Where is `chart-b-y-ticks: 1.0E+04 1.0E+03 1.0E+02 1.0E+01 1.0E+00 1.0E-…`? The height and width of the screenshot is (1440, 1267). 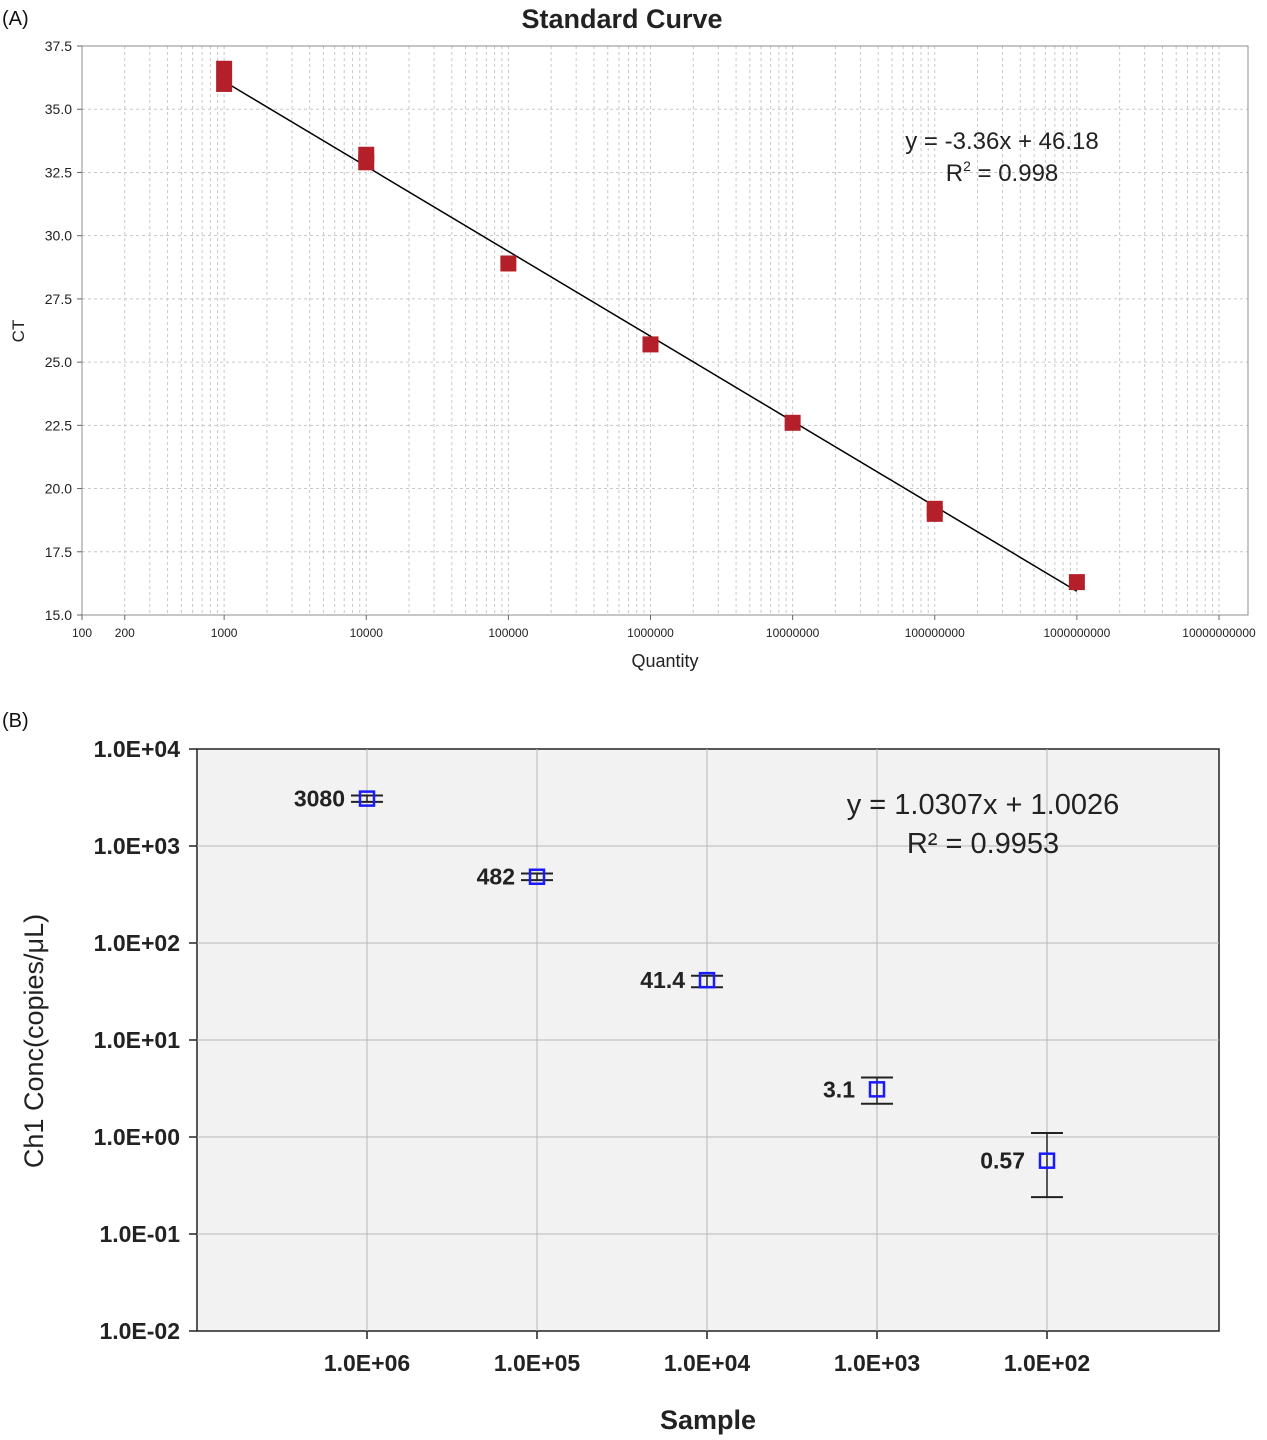
chart-b-y-ticks: 1.0E+04 1.0E+03 1.0E+02 1.0E+01 1.0E+00 1.0E-… is located at coordinates (145, 1040).